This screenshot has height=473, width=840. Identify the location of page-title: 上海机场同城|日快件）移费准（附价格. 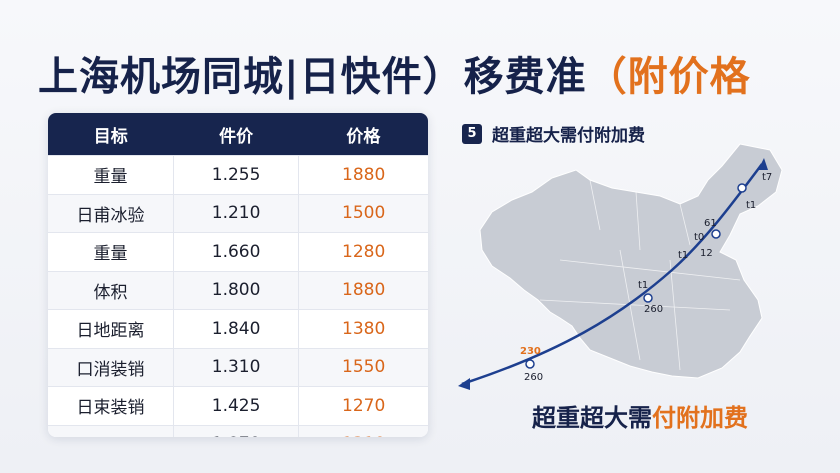
(433, 73).